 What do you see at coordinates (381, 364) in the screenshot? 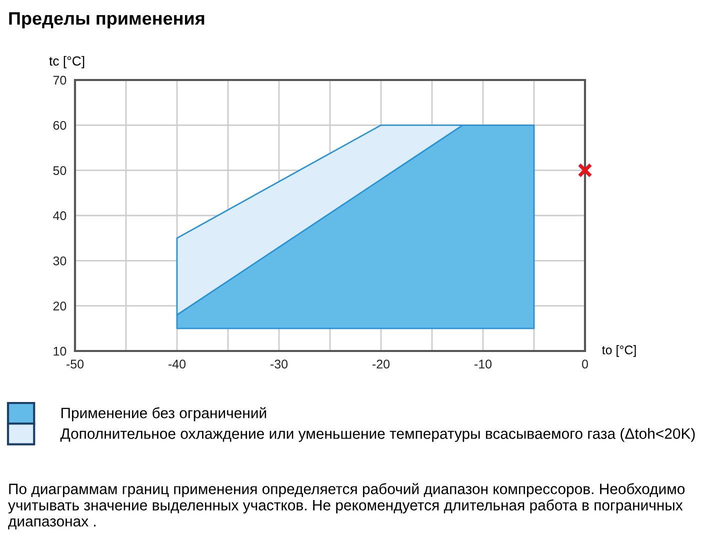
I see `x-tick-label: -20` at bounding box center [381, 364].